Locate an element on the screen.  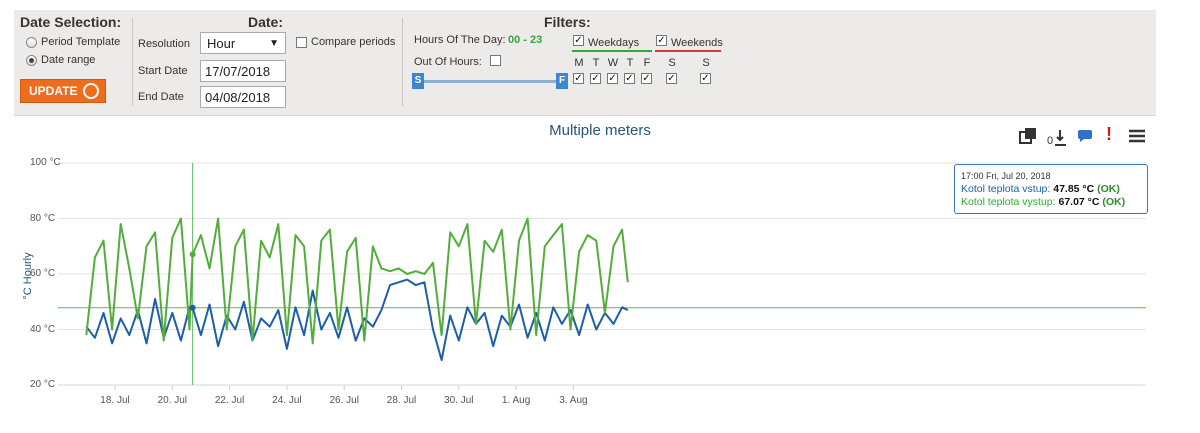
fullscreen-icon is located at coordinates (1029, 137).